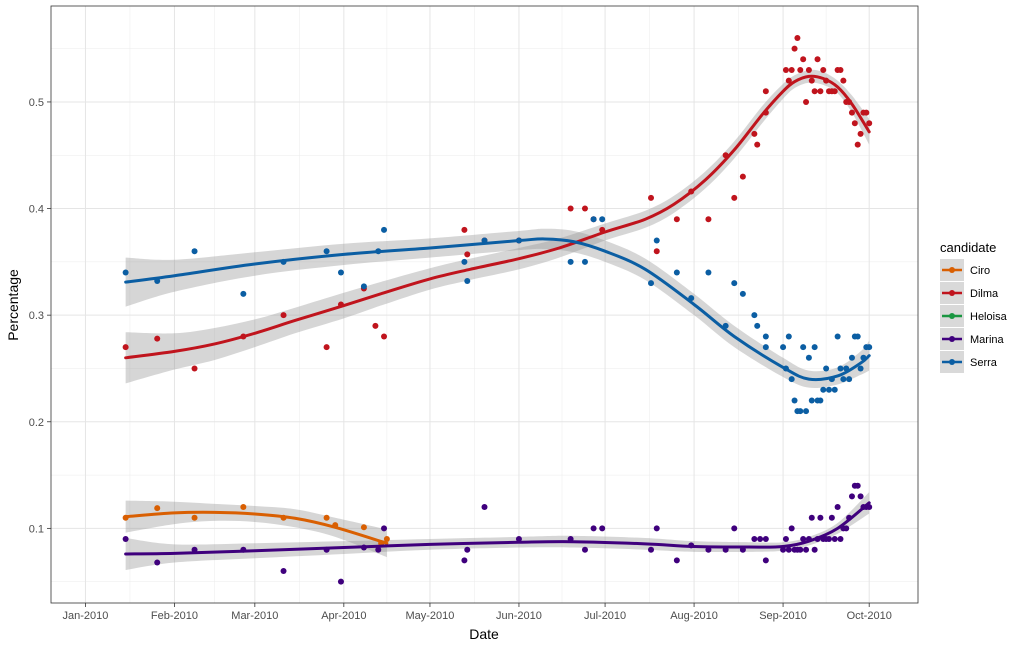  I want to click on y-axis: 0.1 0.2 0.3 0.4 0.5, so click(40, 316).